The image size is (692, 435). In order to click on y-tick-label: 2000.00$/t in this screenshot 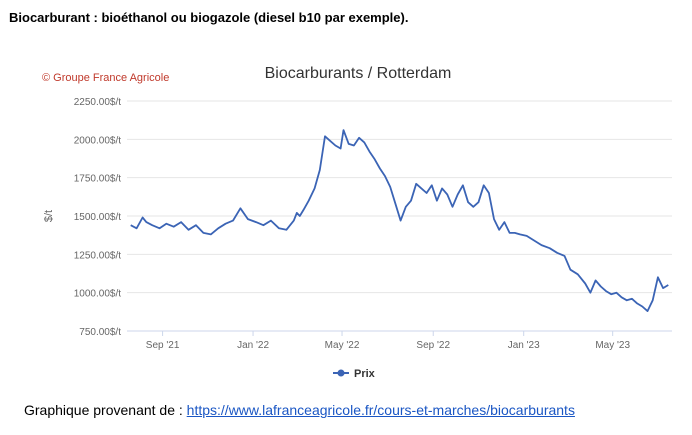, I will do `click(97, 140)`.